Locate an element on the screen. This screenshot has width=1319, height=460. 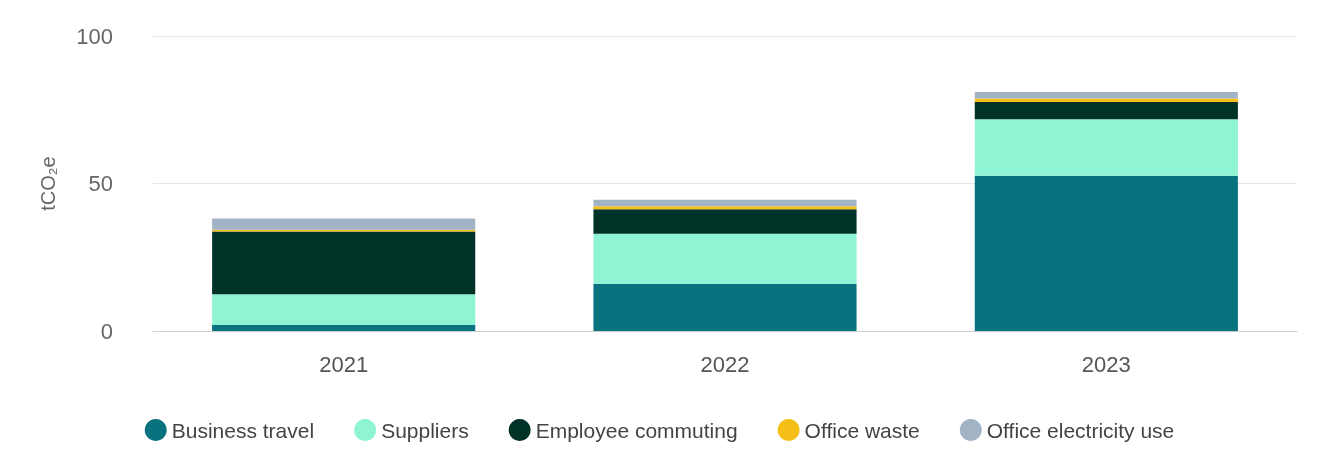
y-tick-label: 100 is located at coordinates (94, 36).